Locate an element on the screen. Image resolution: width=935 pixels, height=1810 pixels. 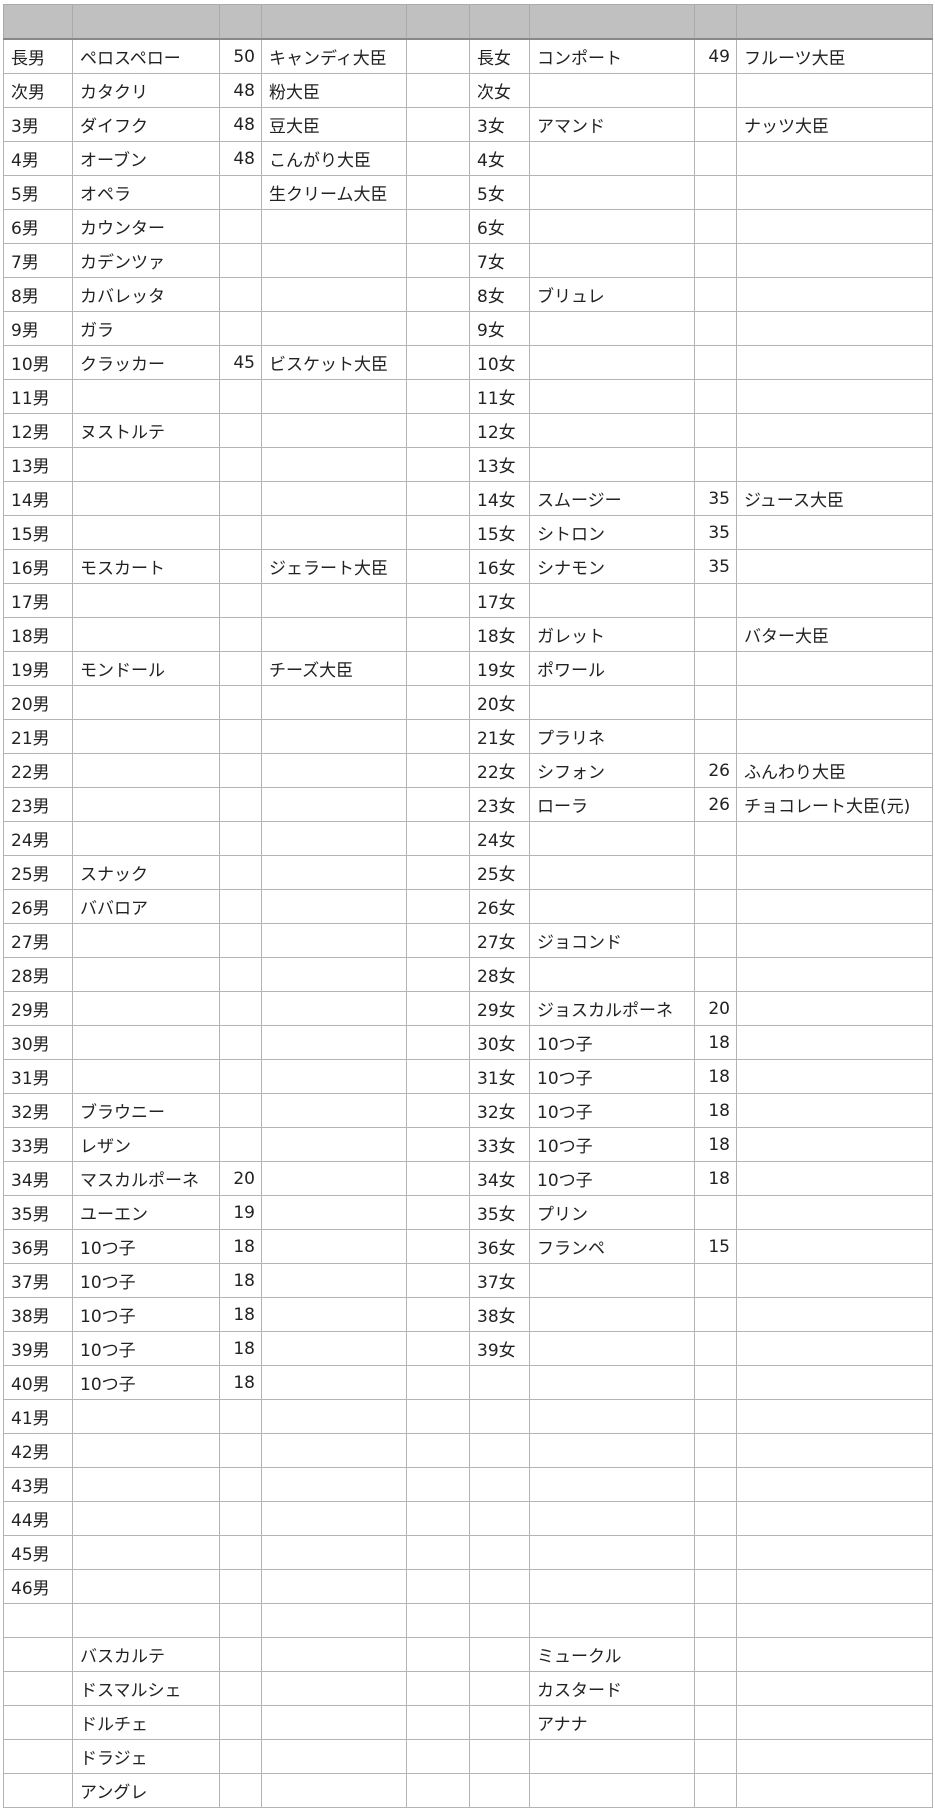
cell-daughter-rank: 39女 is located at coordinates (499, 1348).